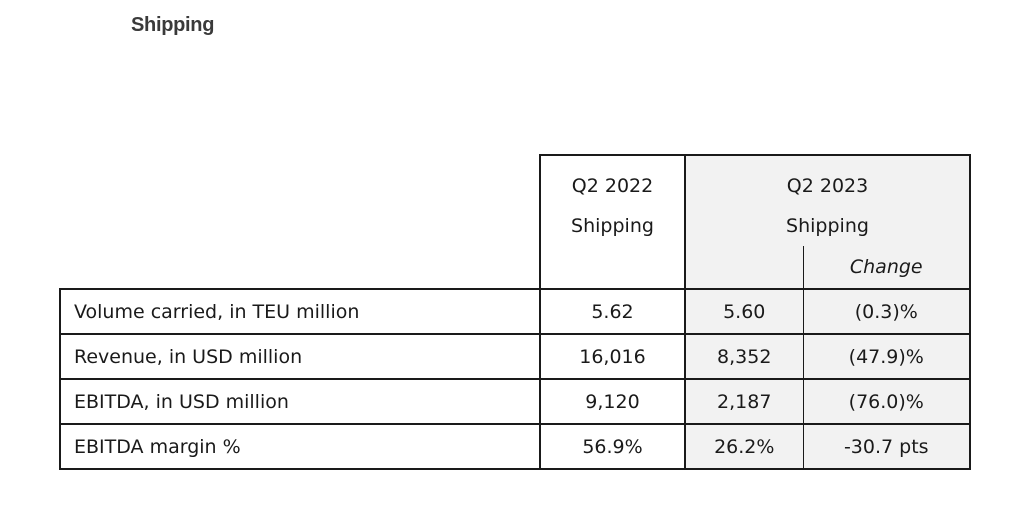 This screenshot has width=1024, height=506. I want to click on section-heading: Shipping, so click(173, 25).